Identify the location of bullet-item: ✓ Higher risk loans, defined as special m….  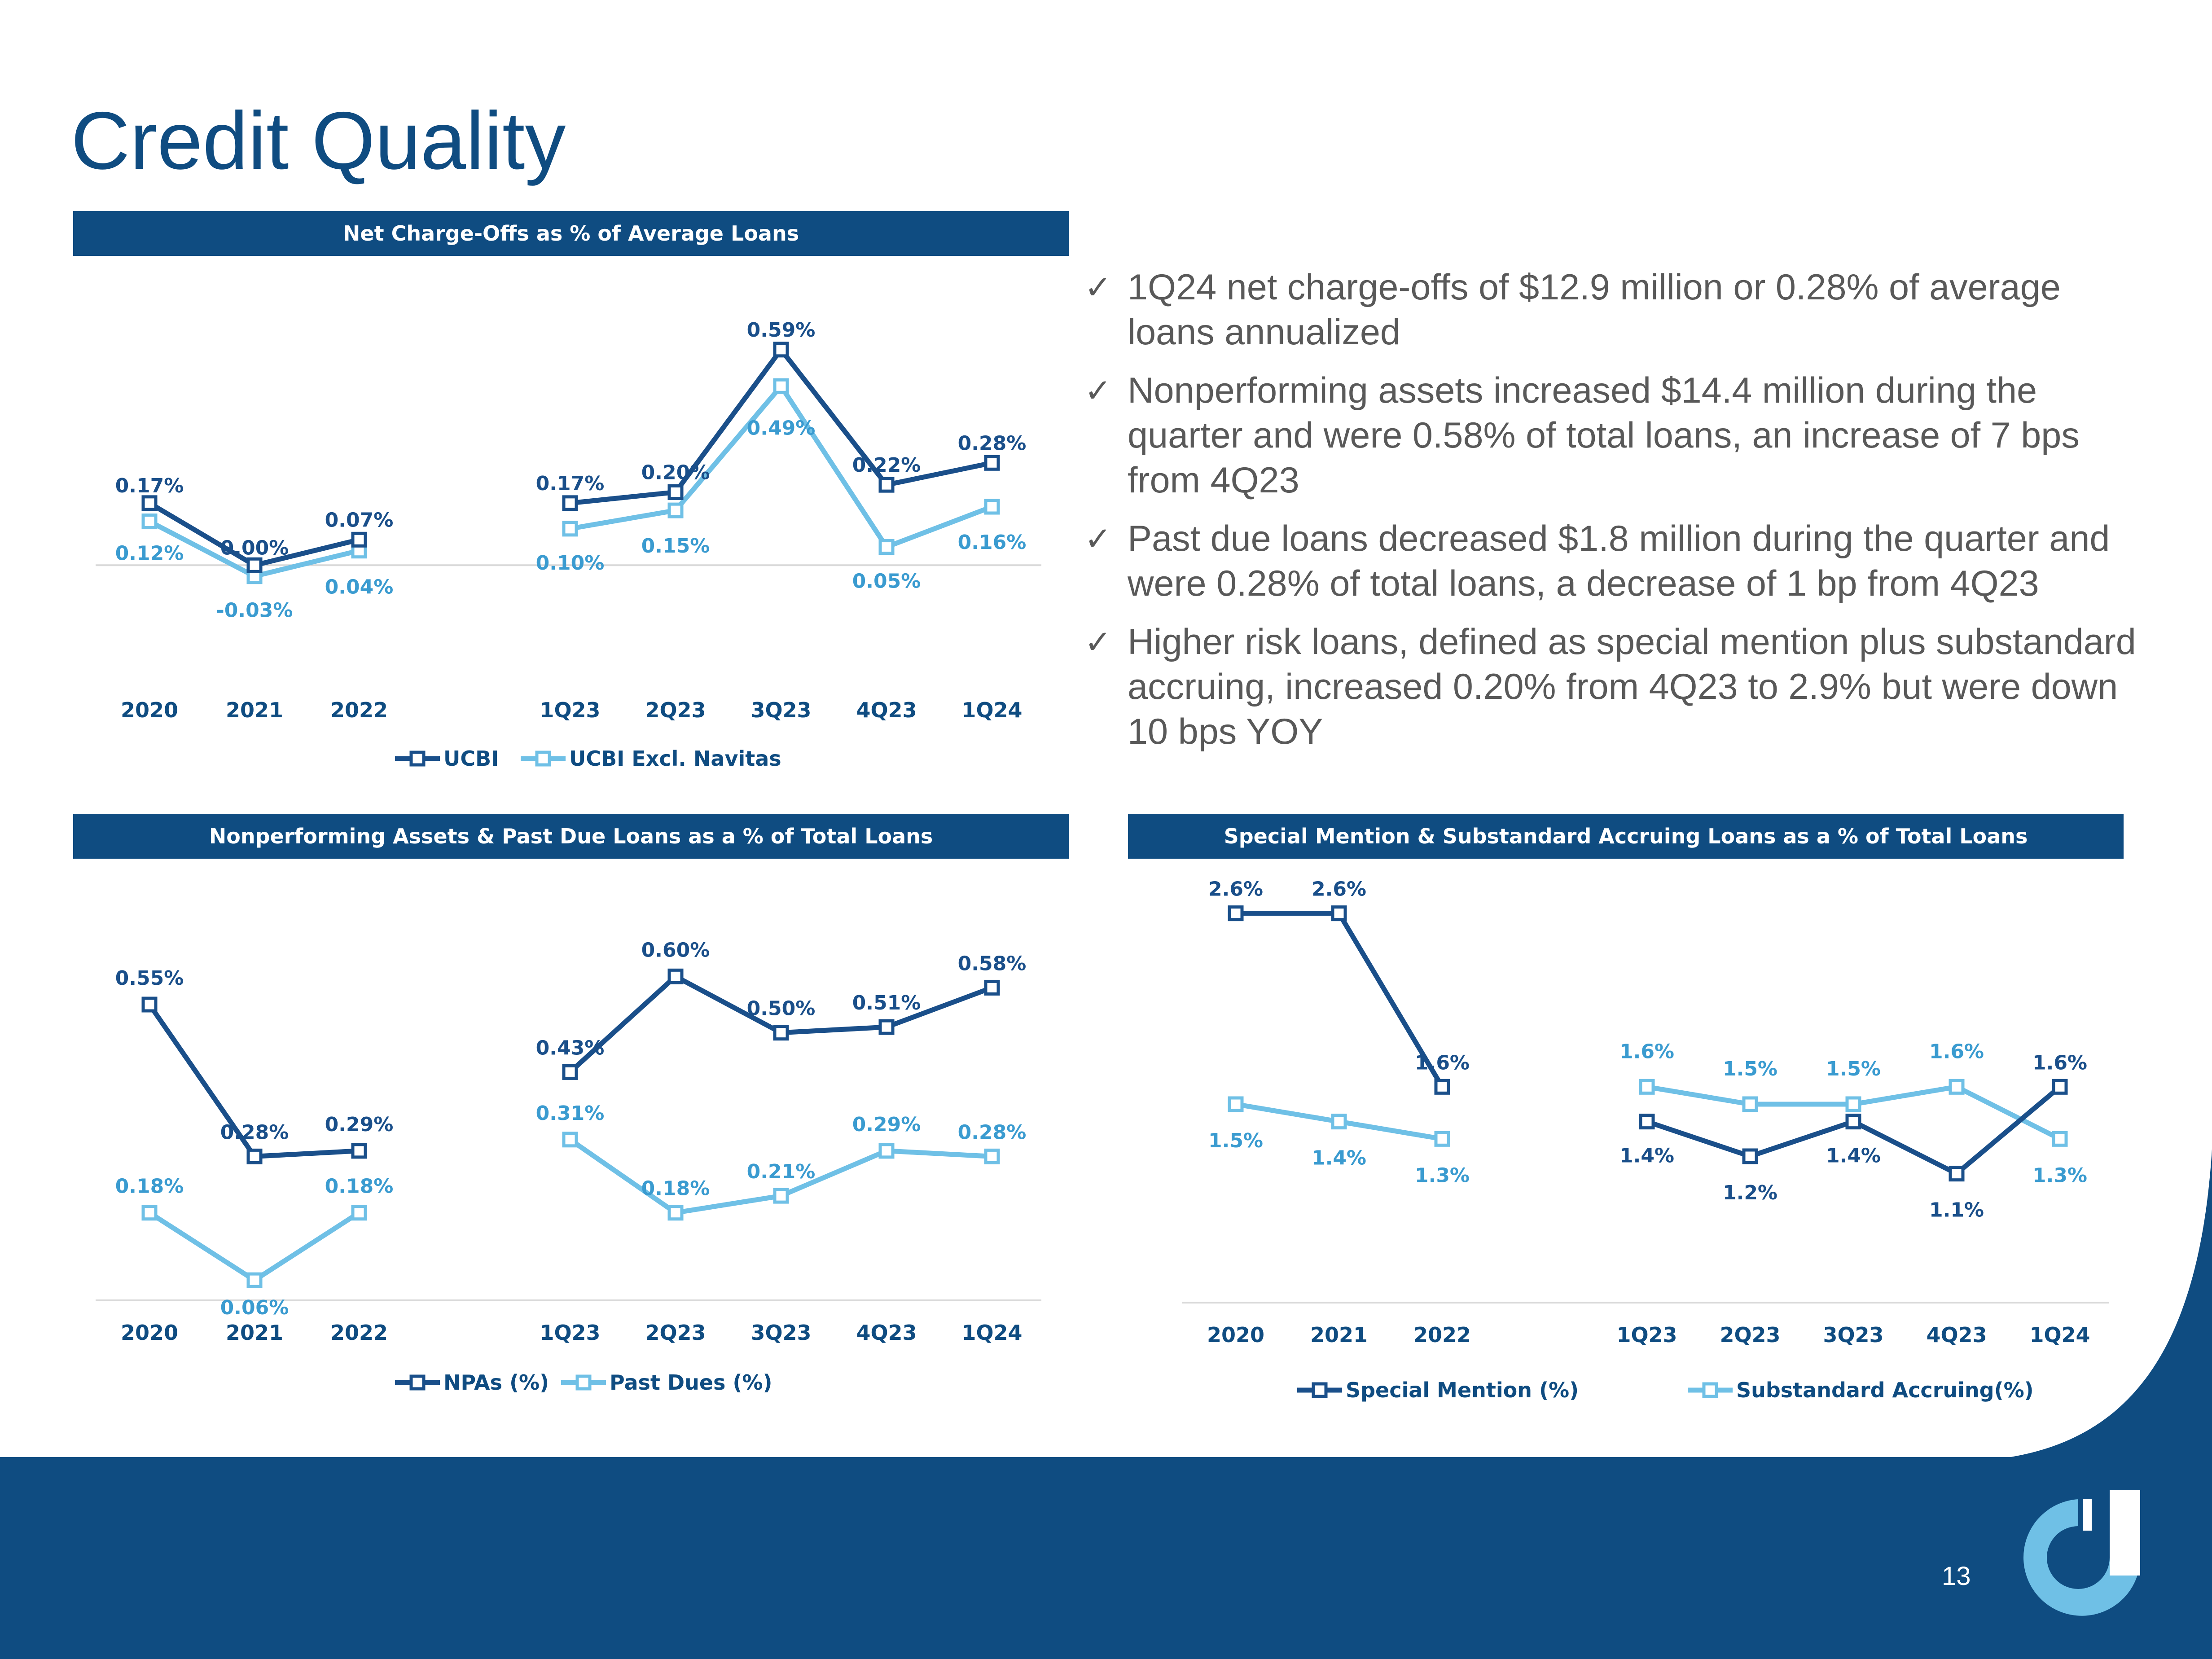
(1618, 686).